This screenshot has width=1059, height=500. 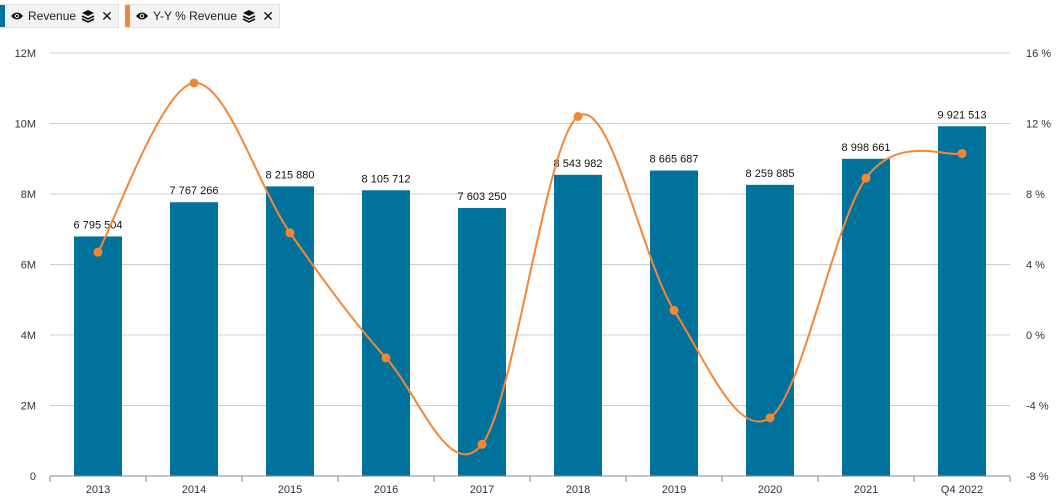 What do you see at coordinates (194, 490) in the screenshot?
I see `x-tick-label: 2014` at bounding box center [194, 490].